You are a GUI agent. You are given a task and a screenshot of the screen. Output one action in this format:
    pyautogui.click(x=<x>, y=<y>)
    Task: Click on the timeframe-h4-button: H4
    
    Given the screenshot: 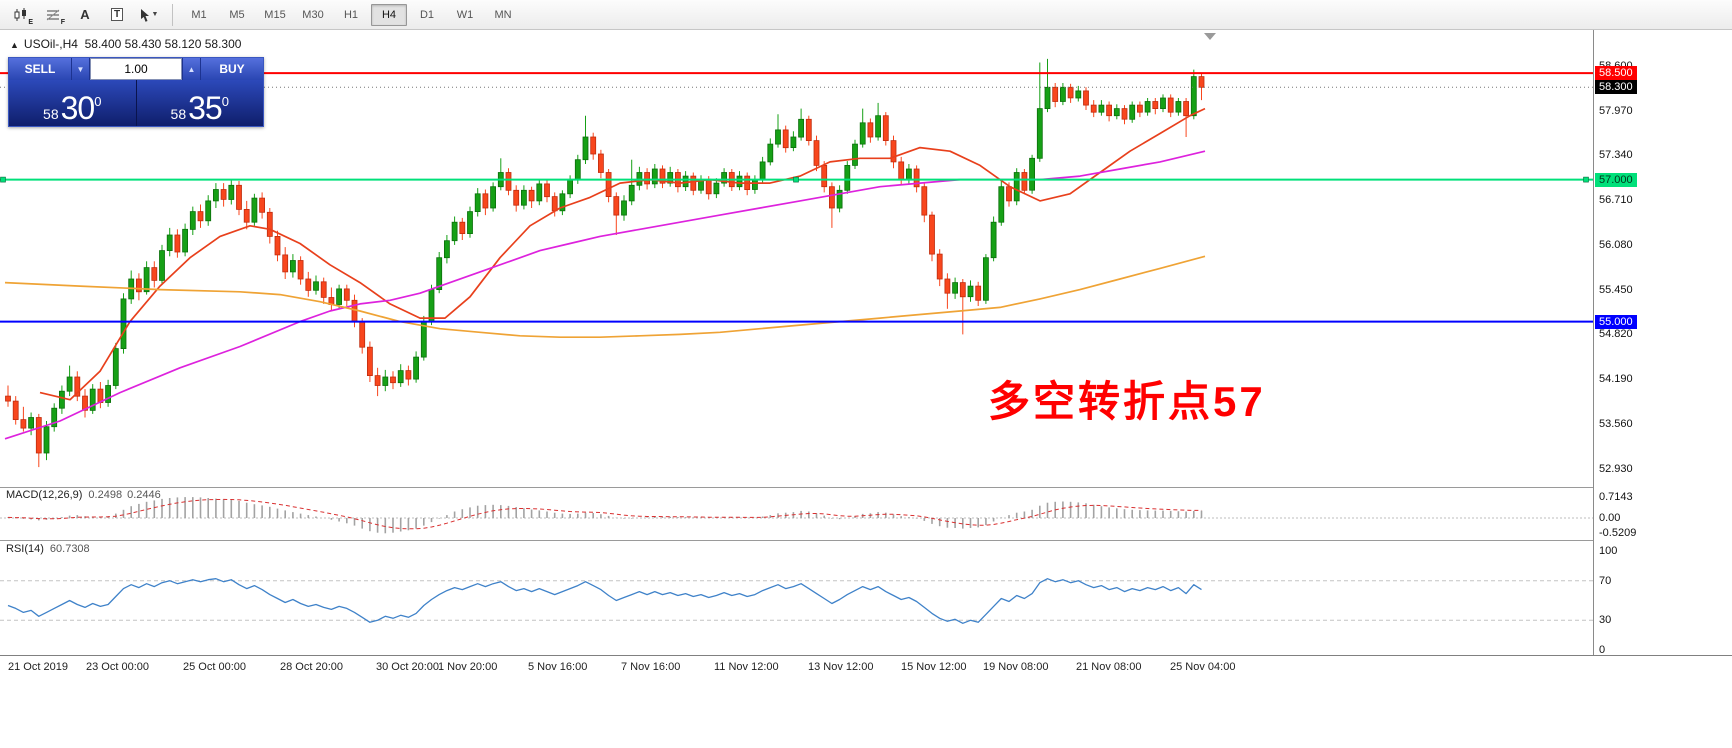 What is the action you would take?
    pyautogui.click(x=389, y=14)
    